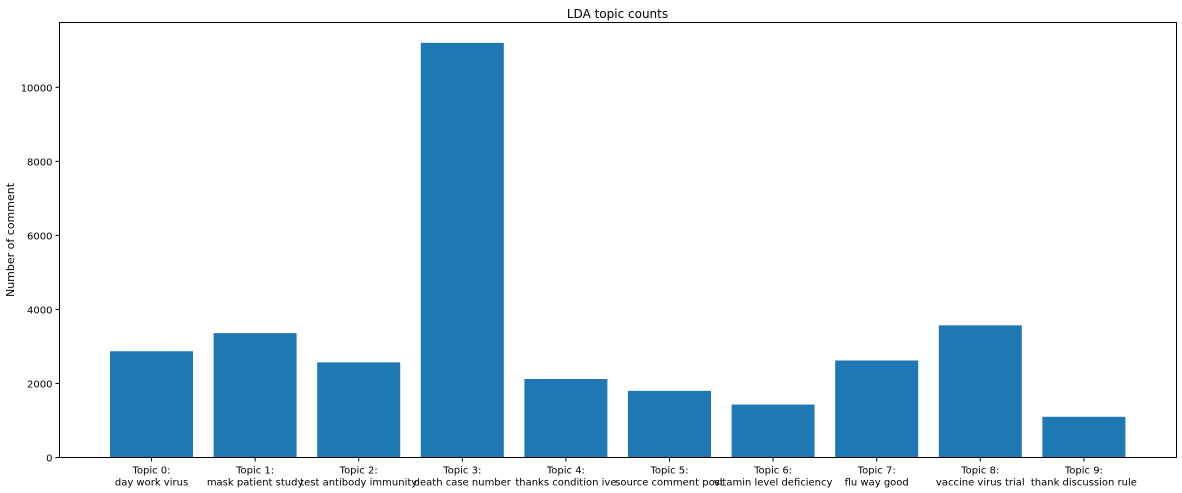  I want to click on x-tick-label: Topic 7: flu way good, so click(877, 477).